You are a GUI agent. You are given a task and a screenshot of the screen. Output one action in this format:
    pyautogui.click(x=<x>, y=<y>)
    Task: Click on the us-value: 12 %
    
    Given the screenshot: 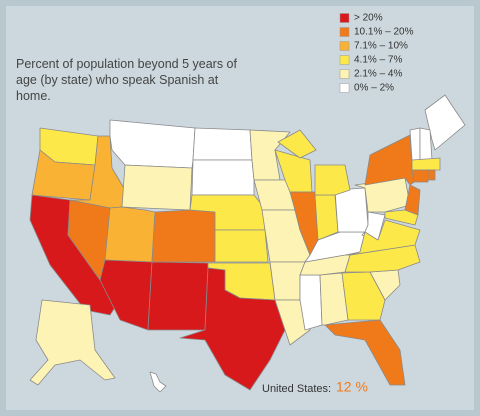 What is the action you would take?
    pyautogui.click(x=352, y=387)
    